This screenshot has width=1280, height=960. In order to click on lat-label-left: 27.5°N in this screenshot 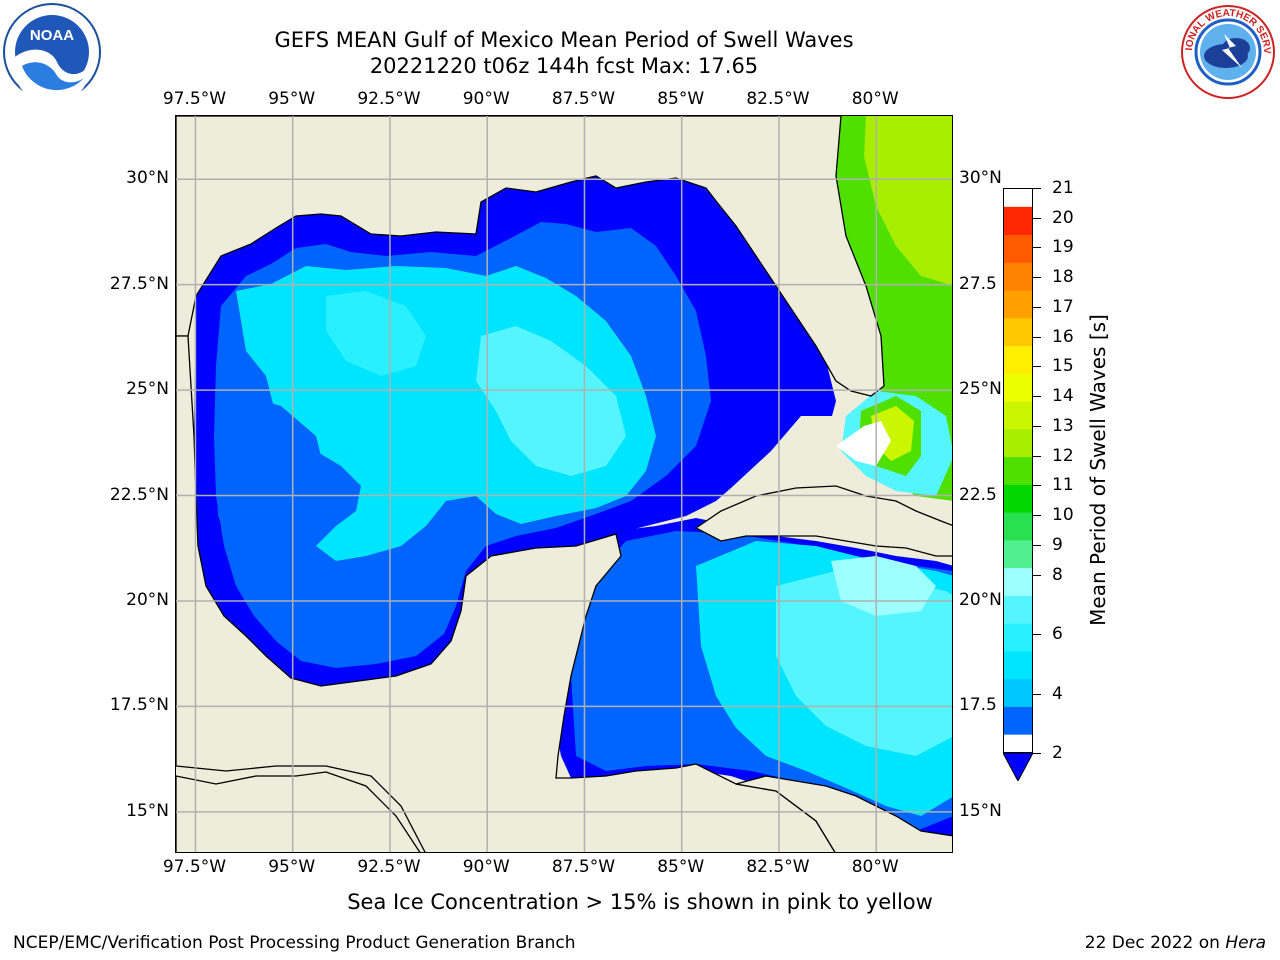, I will do `click(139, 283)`.